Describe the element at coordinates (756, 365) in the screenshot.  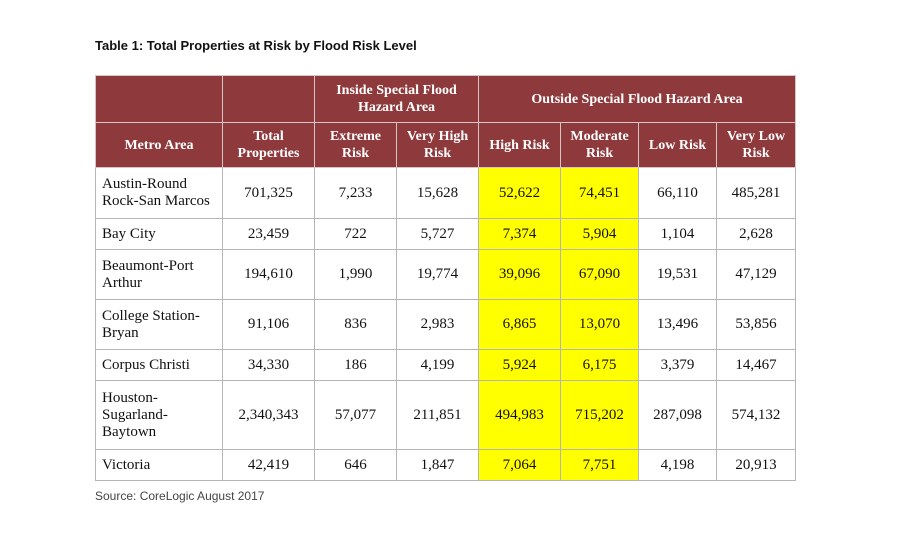
I see `value-cell: 14,467` at that location.